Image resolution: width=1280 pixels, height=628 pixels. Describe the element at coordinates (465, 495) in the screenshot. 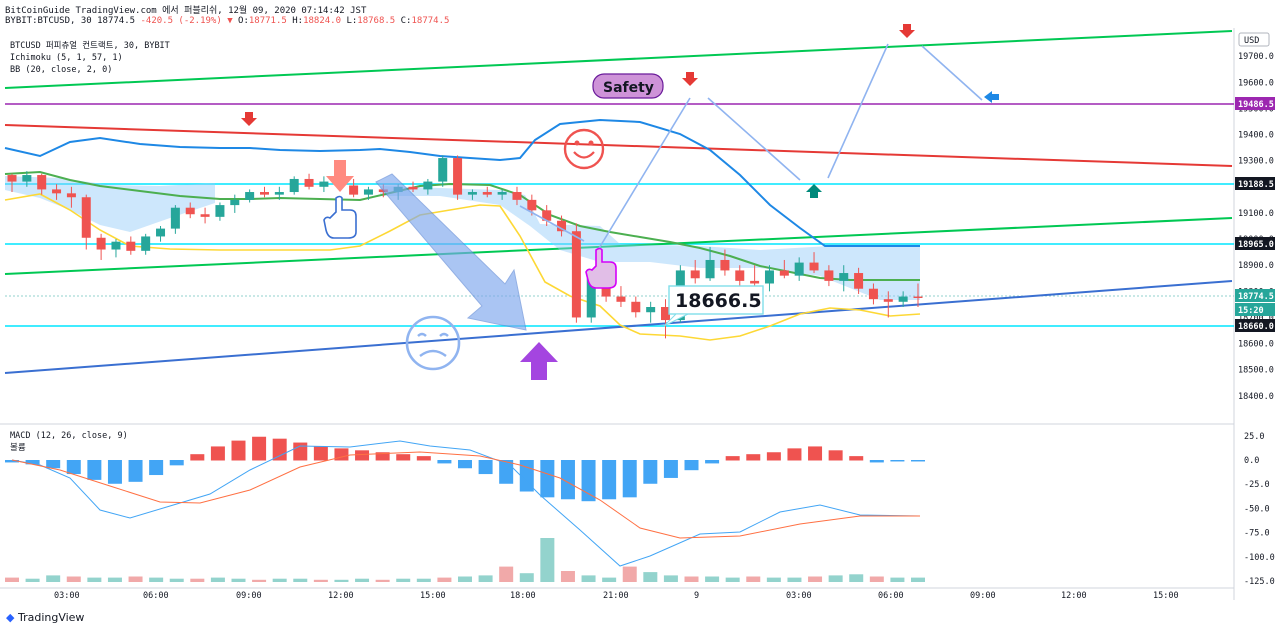

I see `signal-line` at that location.